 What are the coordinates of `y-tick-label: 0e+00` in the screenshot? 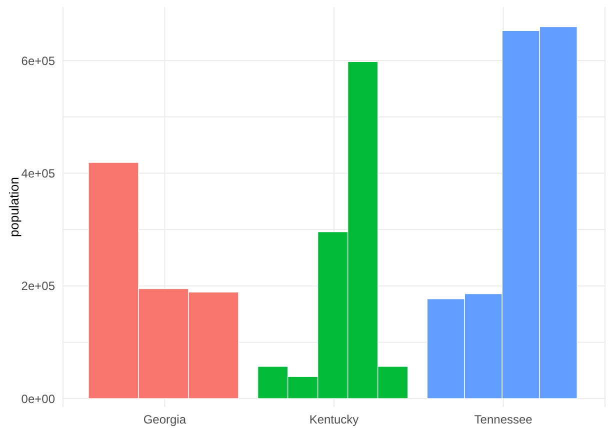 It's located at (38, 399).